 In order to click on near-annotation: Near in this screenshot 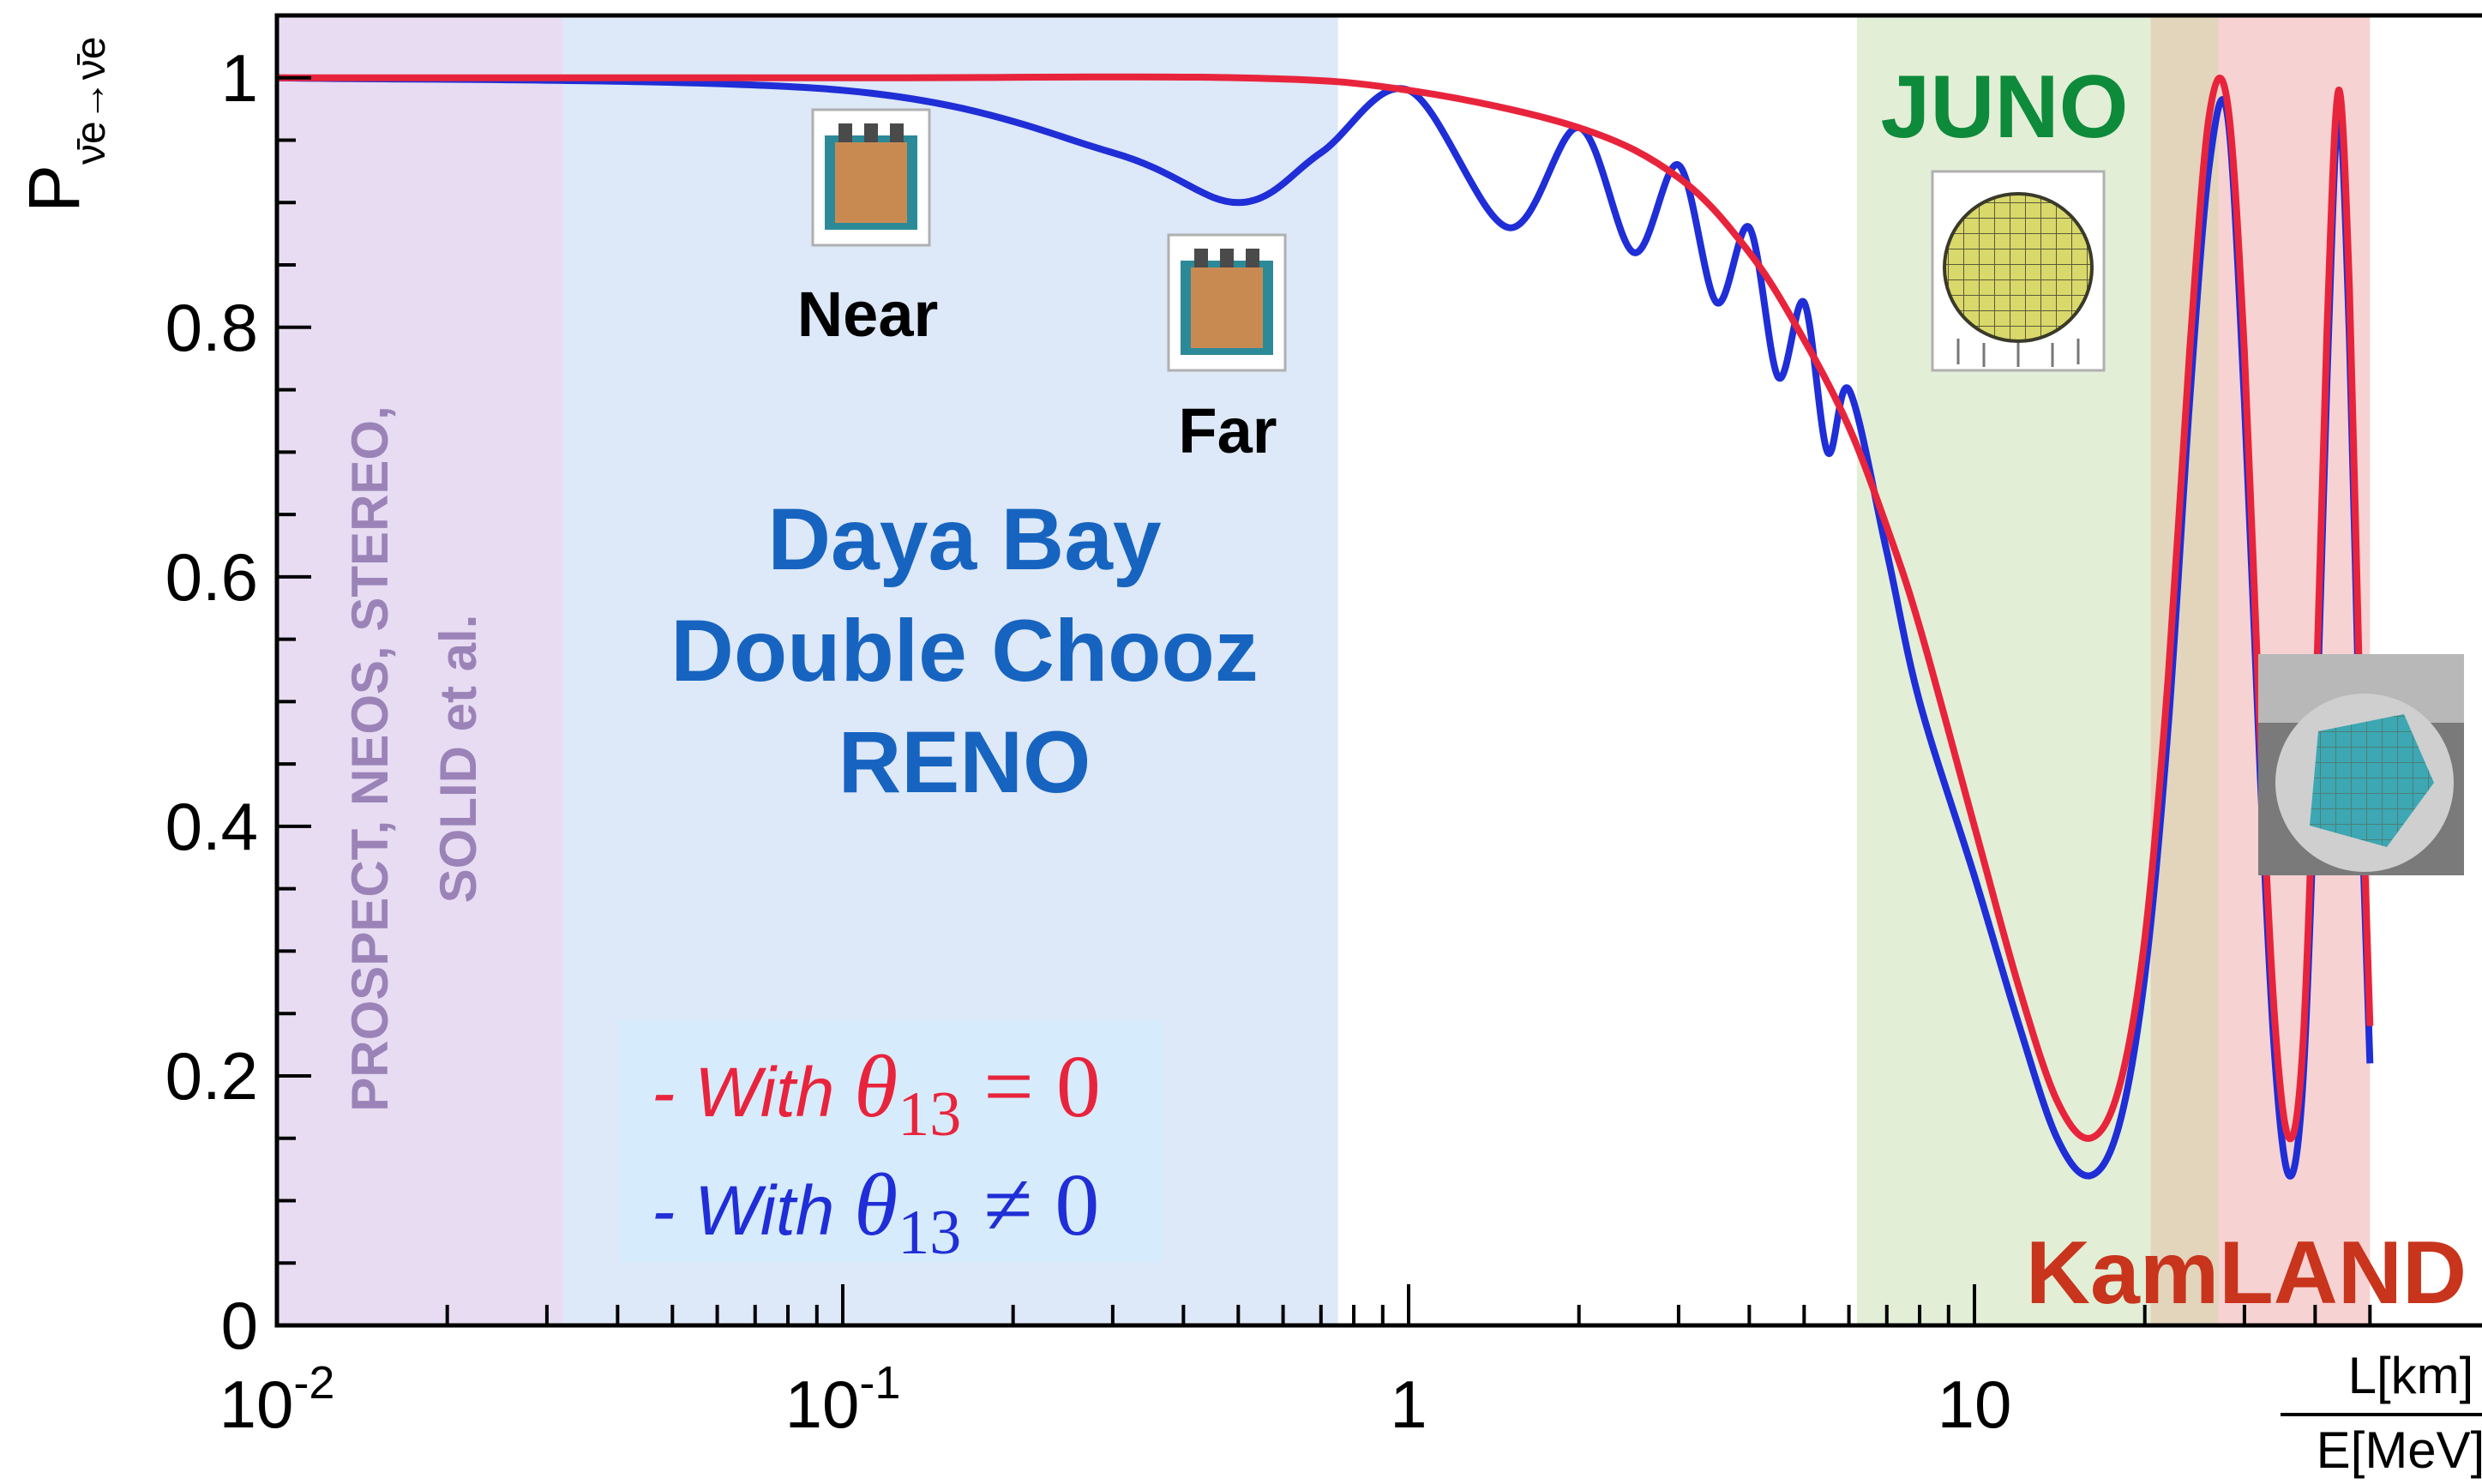, I will do `click(868, 314)`.